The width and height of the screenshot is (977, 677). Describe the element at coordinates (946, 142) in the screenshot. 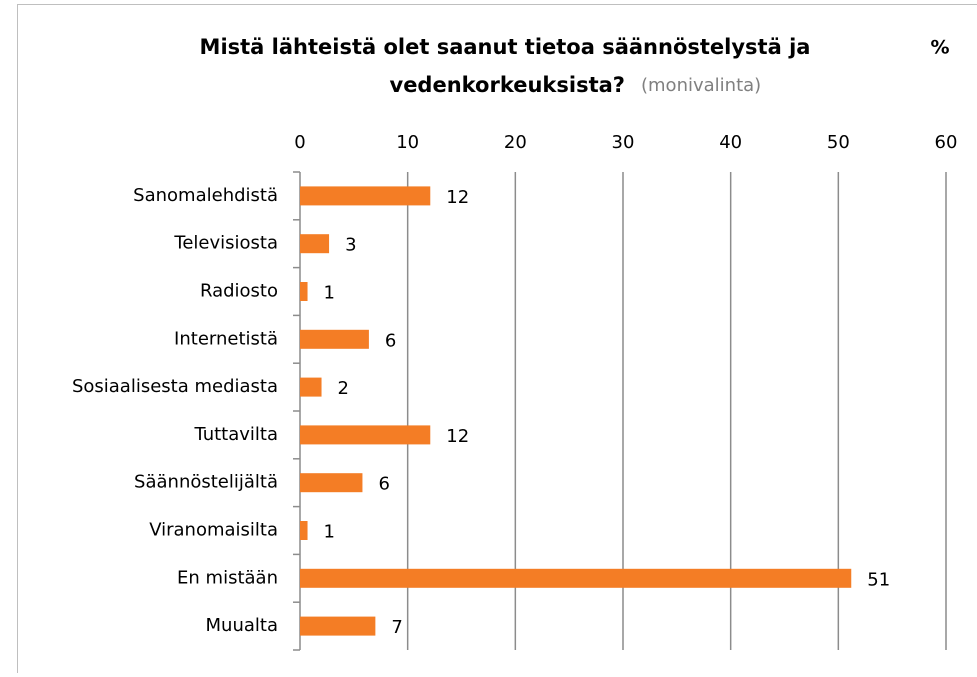

I see `x-tick-label: 60` at that location.